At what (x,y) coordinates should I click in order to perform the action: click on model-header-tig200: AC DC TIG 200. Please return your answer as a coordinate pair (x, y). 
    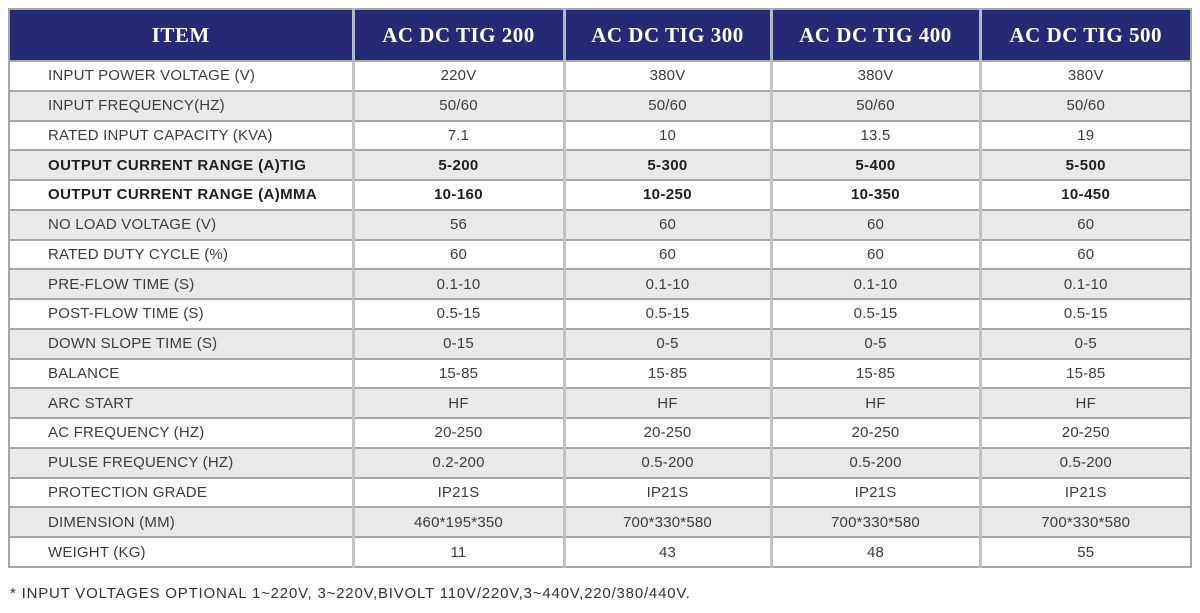
    Looking at the image, I should click on (458, 35).